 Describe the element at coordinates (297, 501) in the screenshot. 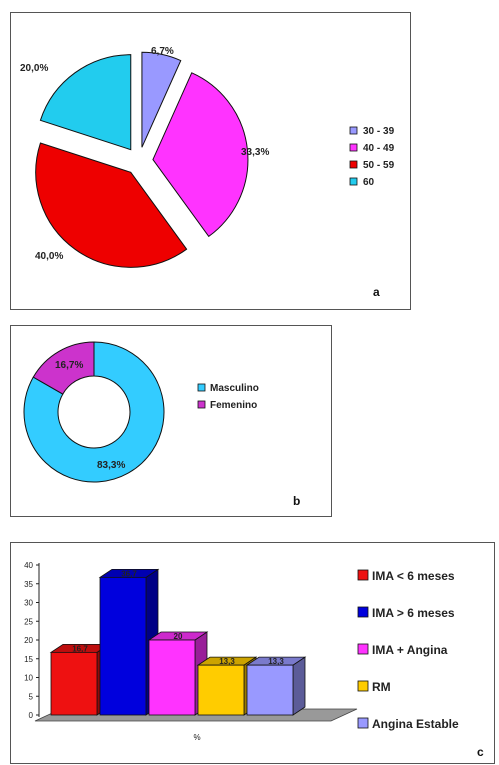

I see `panel-letter-b: b` at that location.